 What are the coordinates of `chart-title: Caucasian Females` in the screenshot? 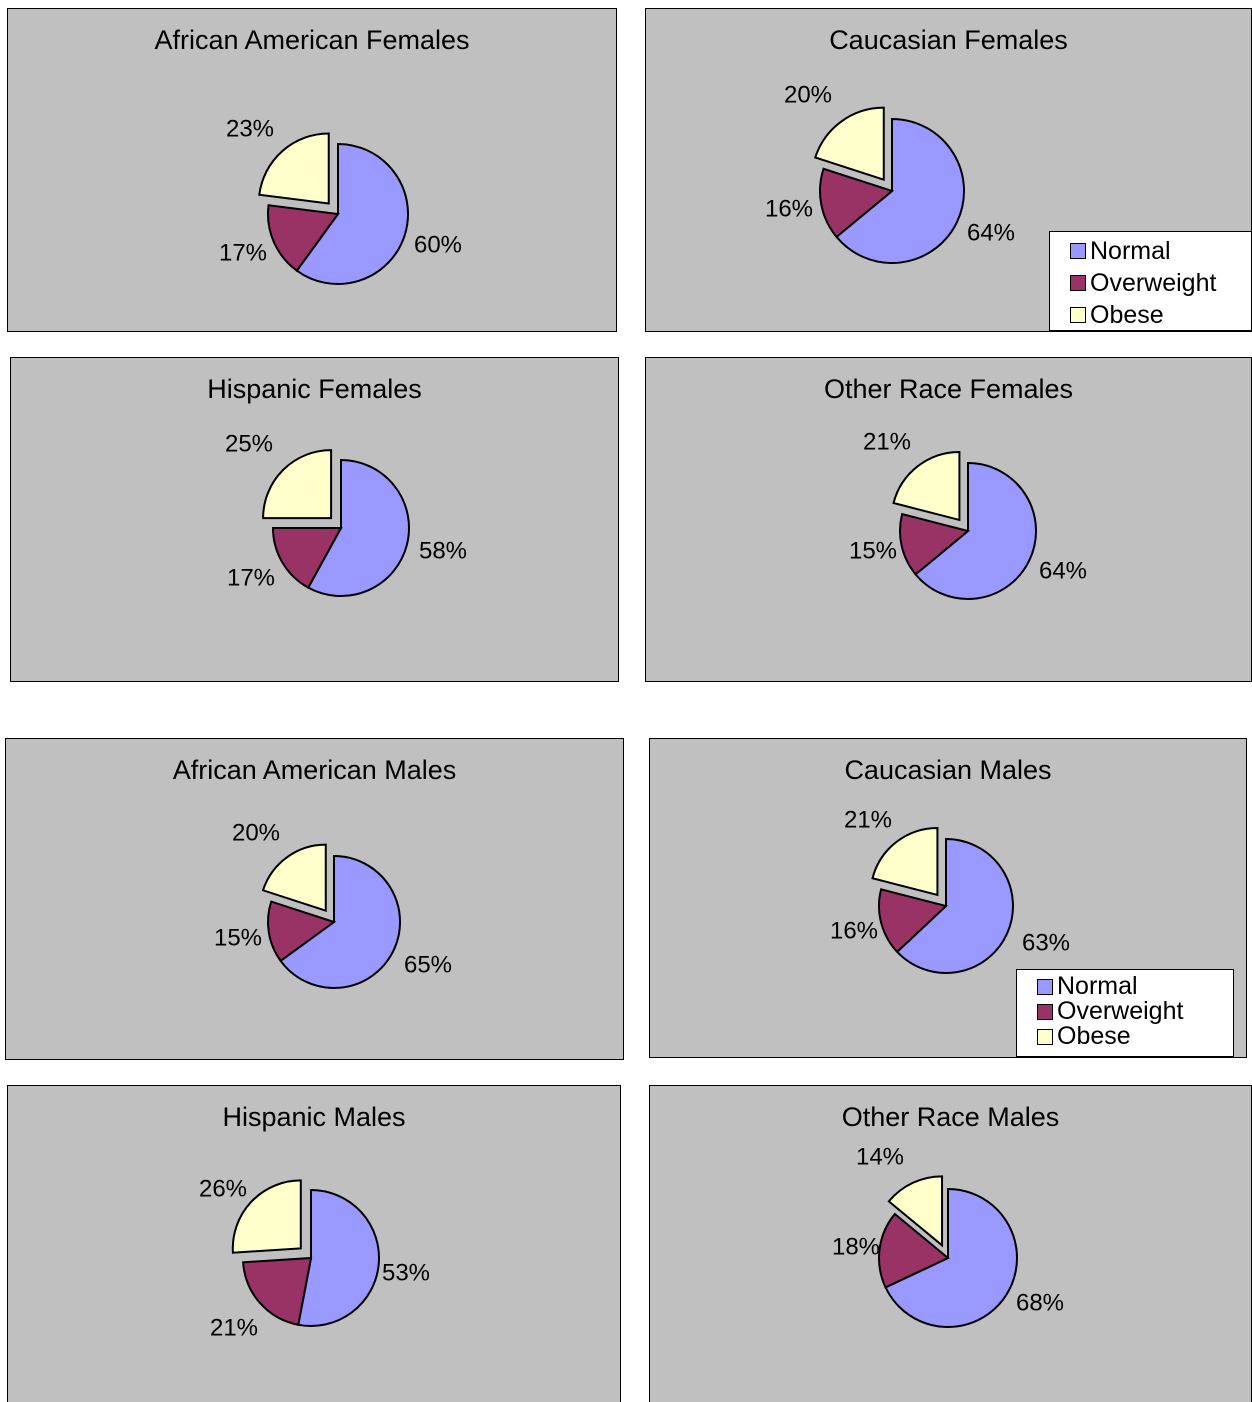 It's located at (948, 40).